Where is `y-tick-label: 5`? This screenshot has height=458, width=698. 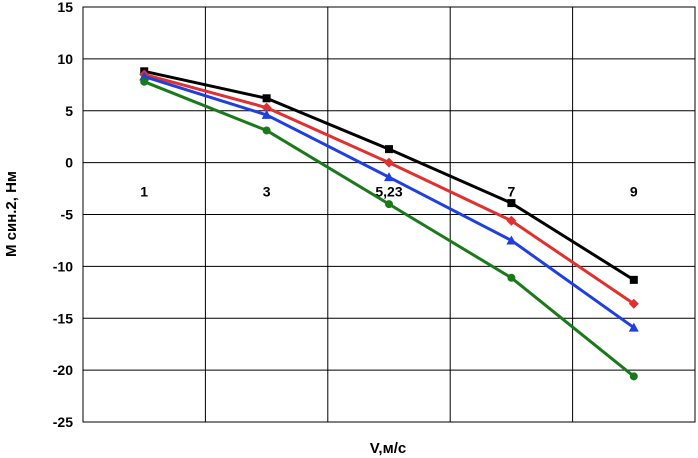
y-tick-label: 5 is located at coordinates (69, 111).